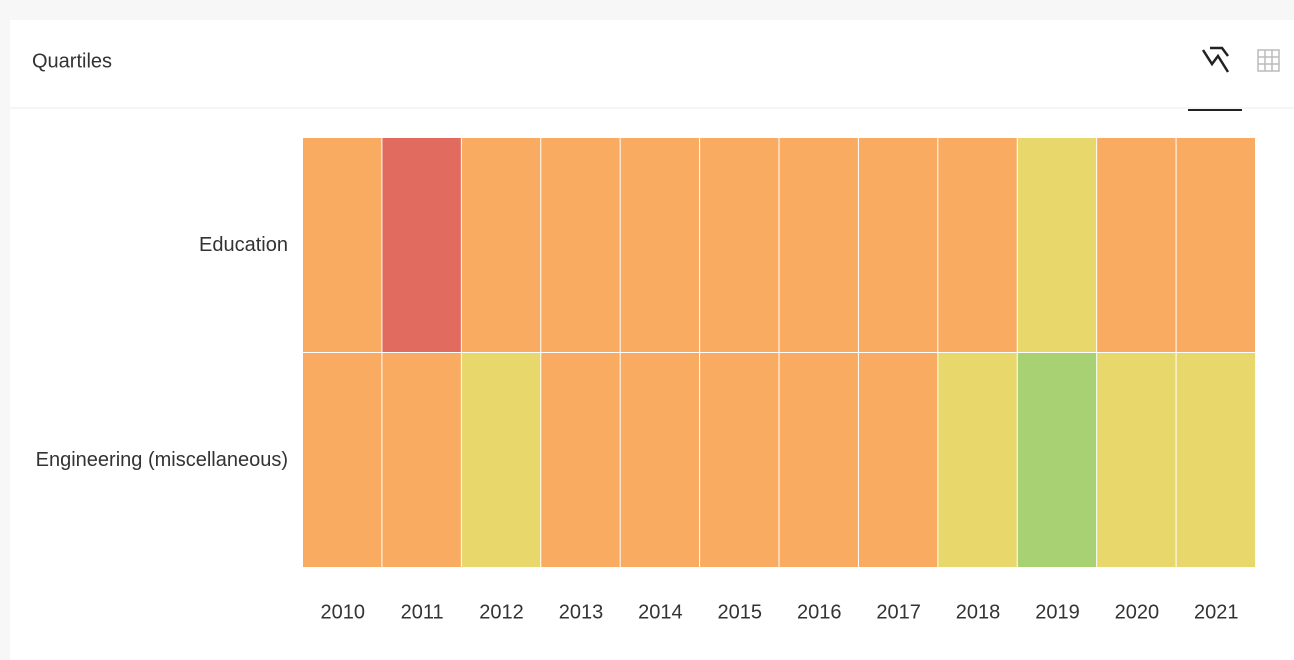  What do you see at coordinates (1137, 612) in the screenshot?
I see `x-tick-label: 2020` at bounding box center [1137, 612].